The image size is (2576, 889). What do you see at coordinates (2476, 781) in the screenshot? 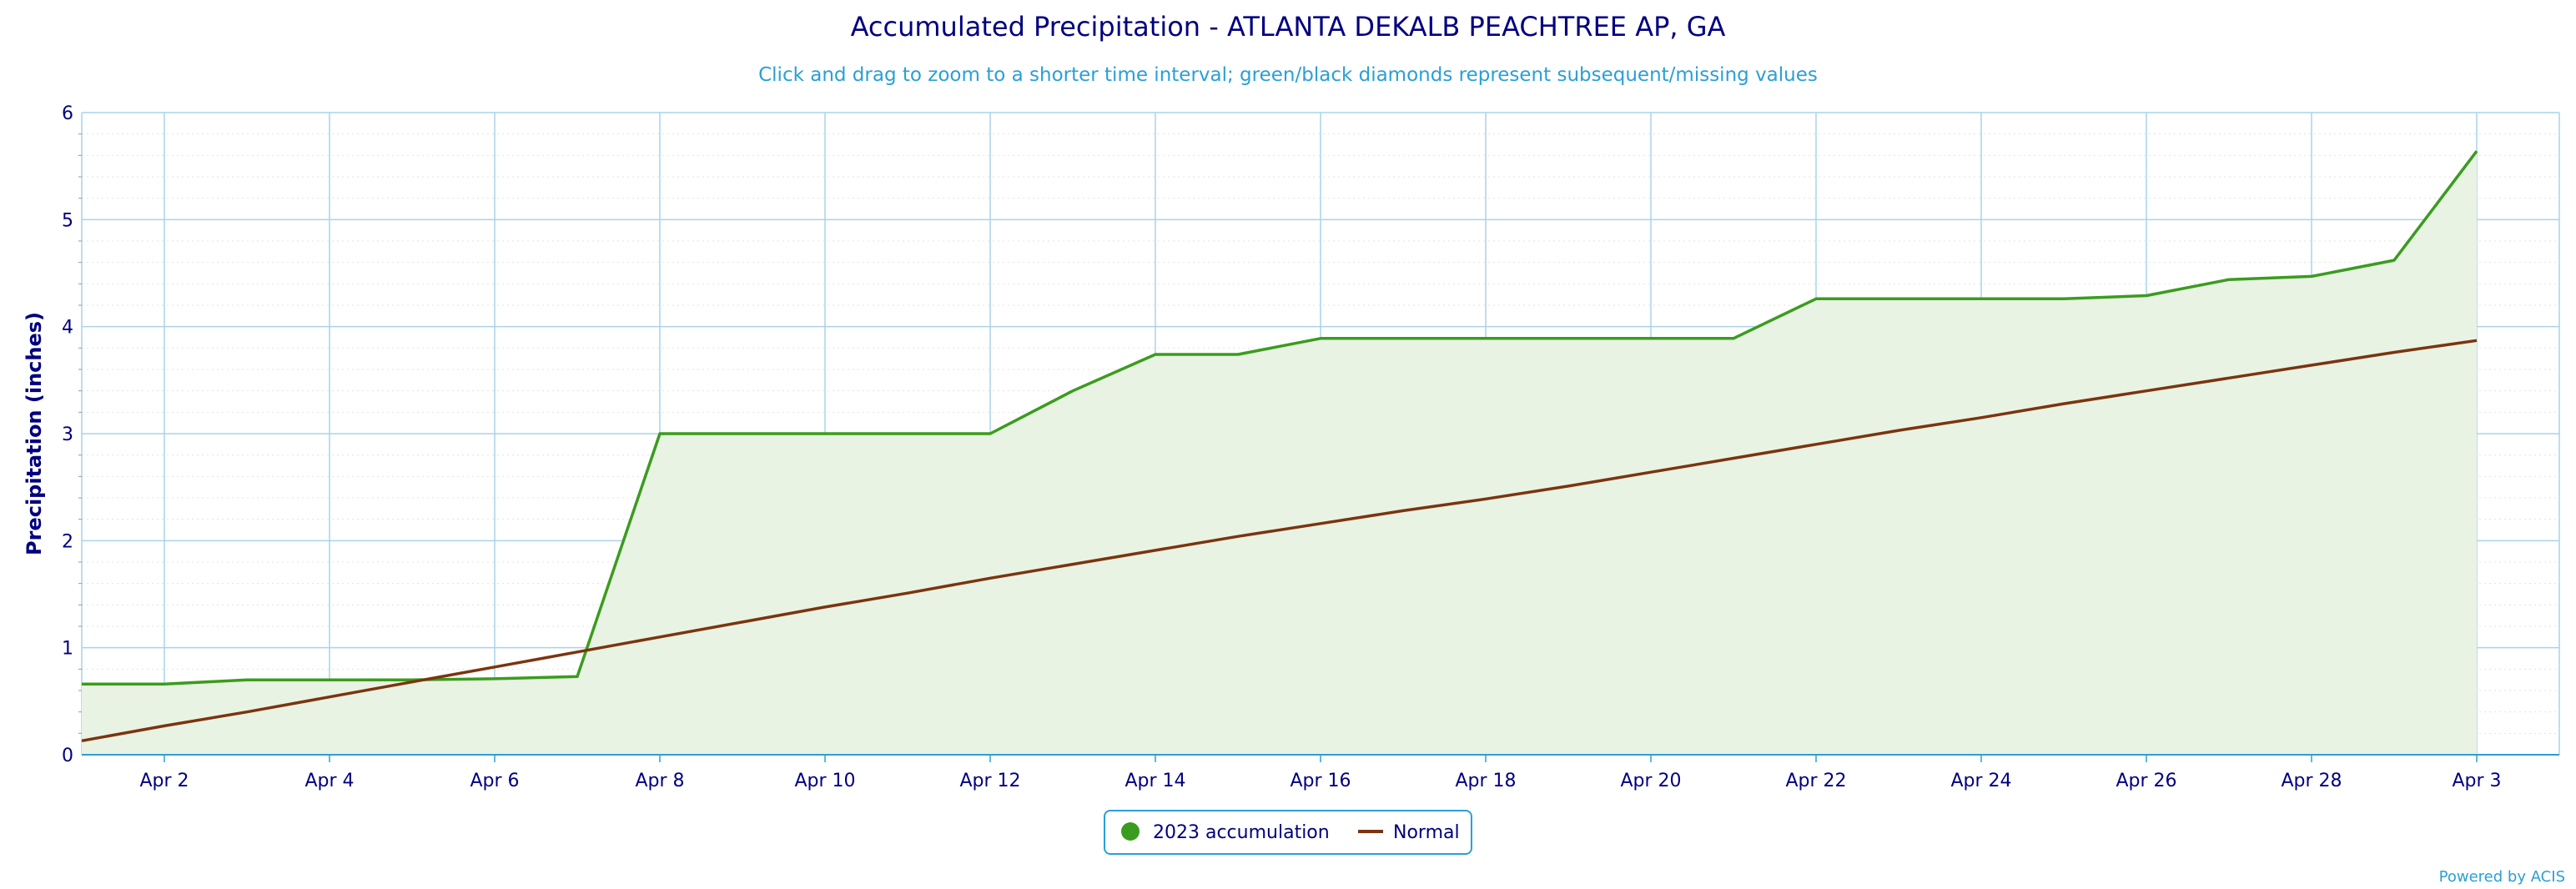
I see `x-tick-label: Apr 3` at bounding box center [2476, 781].